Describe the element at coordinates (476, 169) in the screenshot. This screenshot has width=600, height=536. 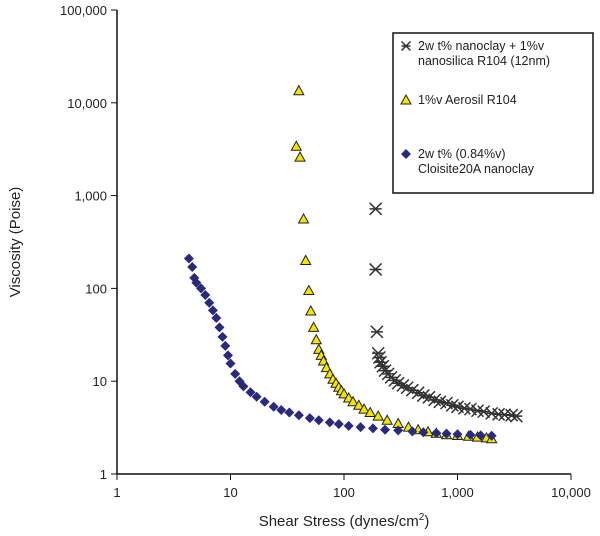
I see `legend-label-line2: Cloisite20A nanoclay` at that location.